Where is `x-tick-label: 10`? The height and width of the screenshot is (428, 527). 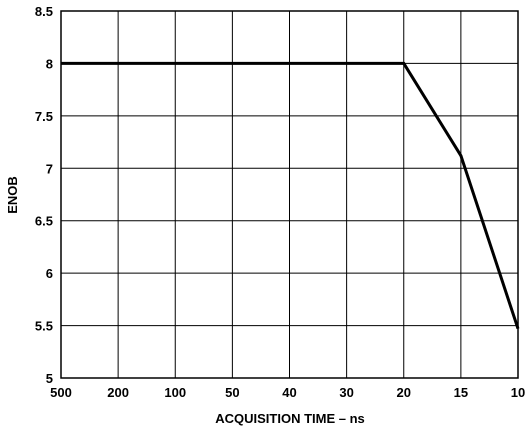
x-tick-label: 10 is located at coordinates (518, 392).